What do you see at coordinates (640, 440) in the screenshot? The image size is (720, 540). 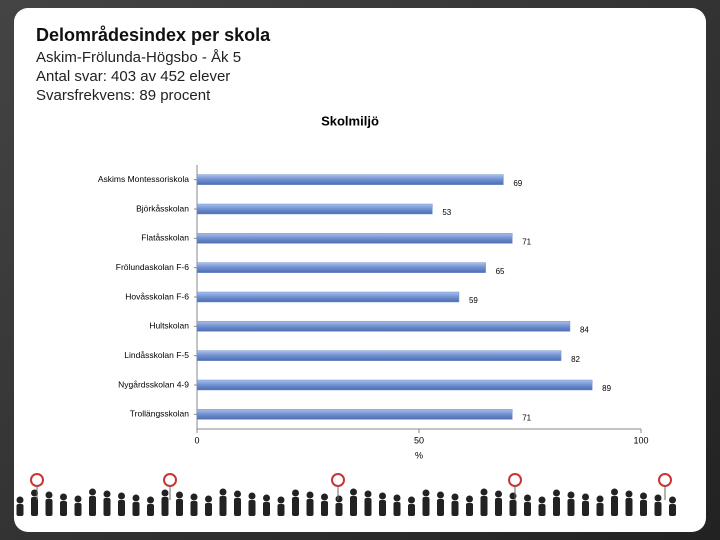 I see `x-tick-label: 100` at bounding box center [640, 440].